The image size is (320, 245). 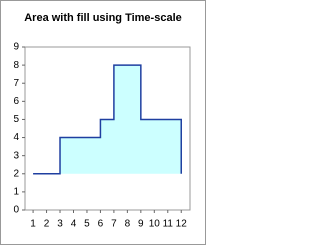 I want to click on x-tick-label: 12, so click(x=182, y=224).